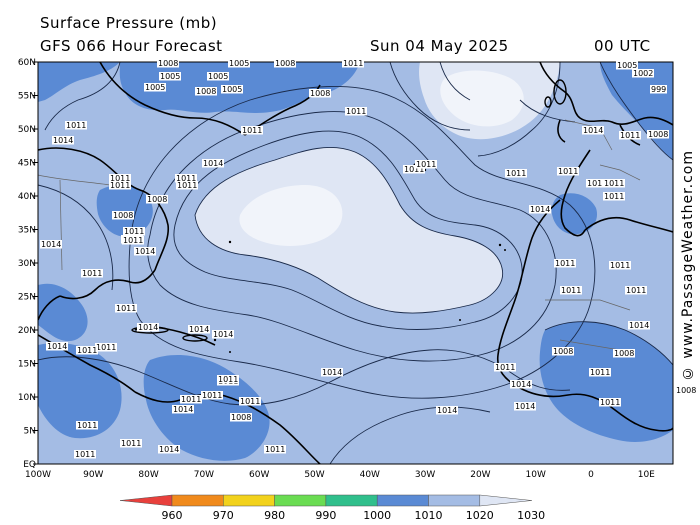 The height and width of the screenshot is (525, 700). I want to click on lat-label: 55N, so click(27, 97).